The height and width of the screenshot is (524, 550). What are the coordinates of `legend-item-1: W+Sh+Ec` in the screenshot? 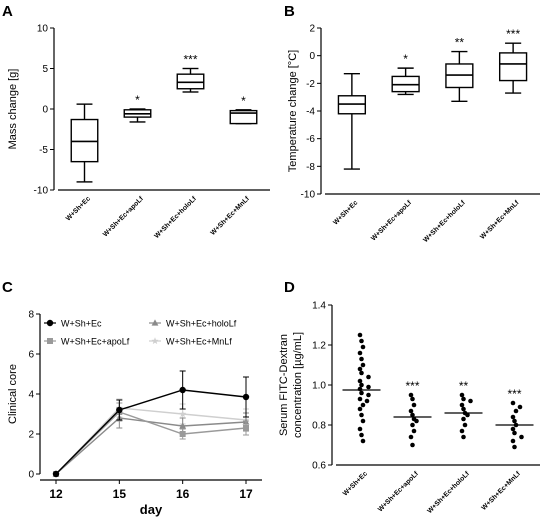 It's located at (73, 324).